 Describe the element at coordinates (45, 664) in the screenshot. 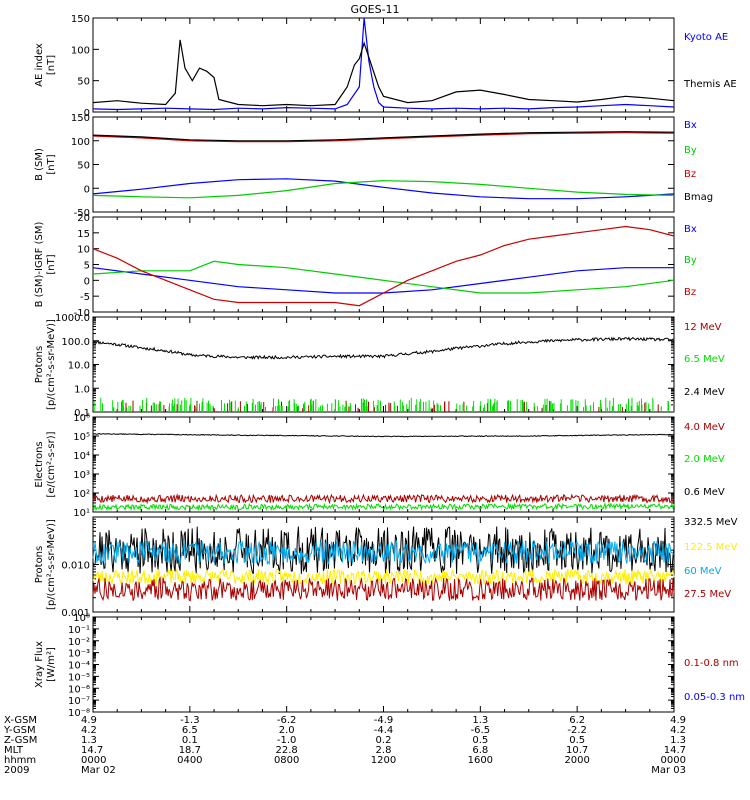

I see `y-axis-label: Xray Flux[W/m²]` at that location.